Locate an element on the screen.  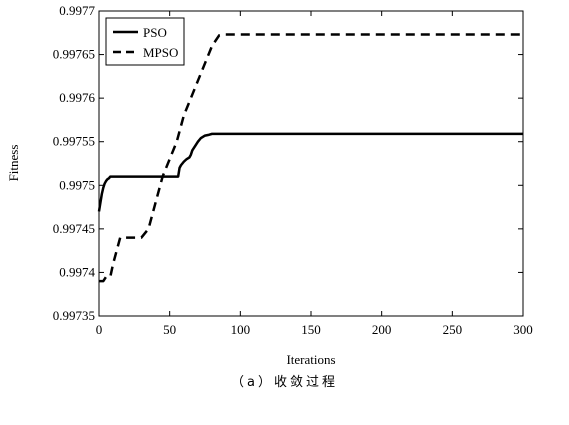
y-tick-label: 0.9974 is located at coordinates (77, 271).